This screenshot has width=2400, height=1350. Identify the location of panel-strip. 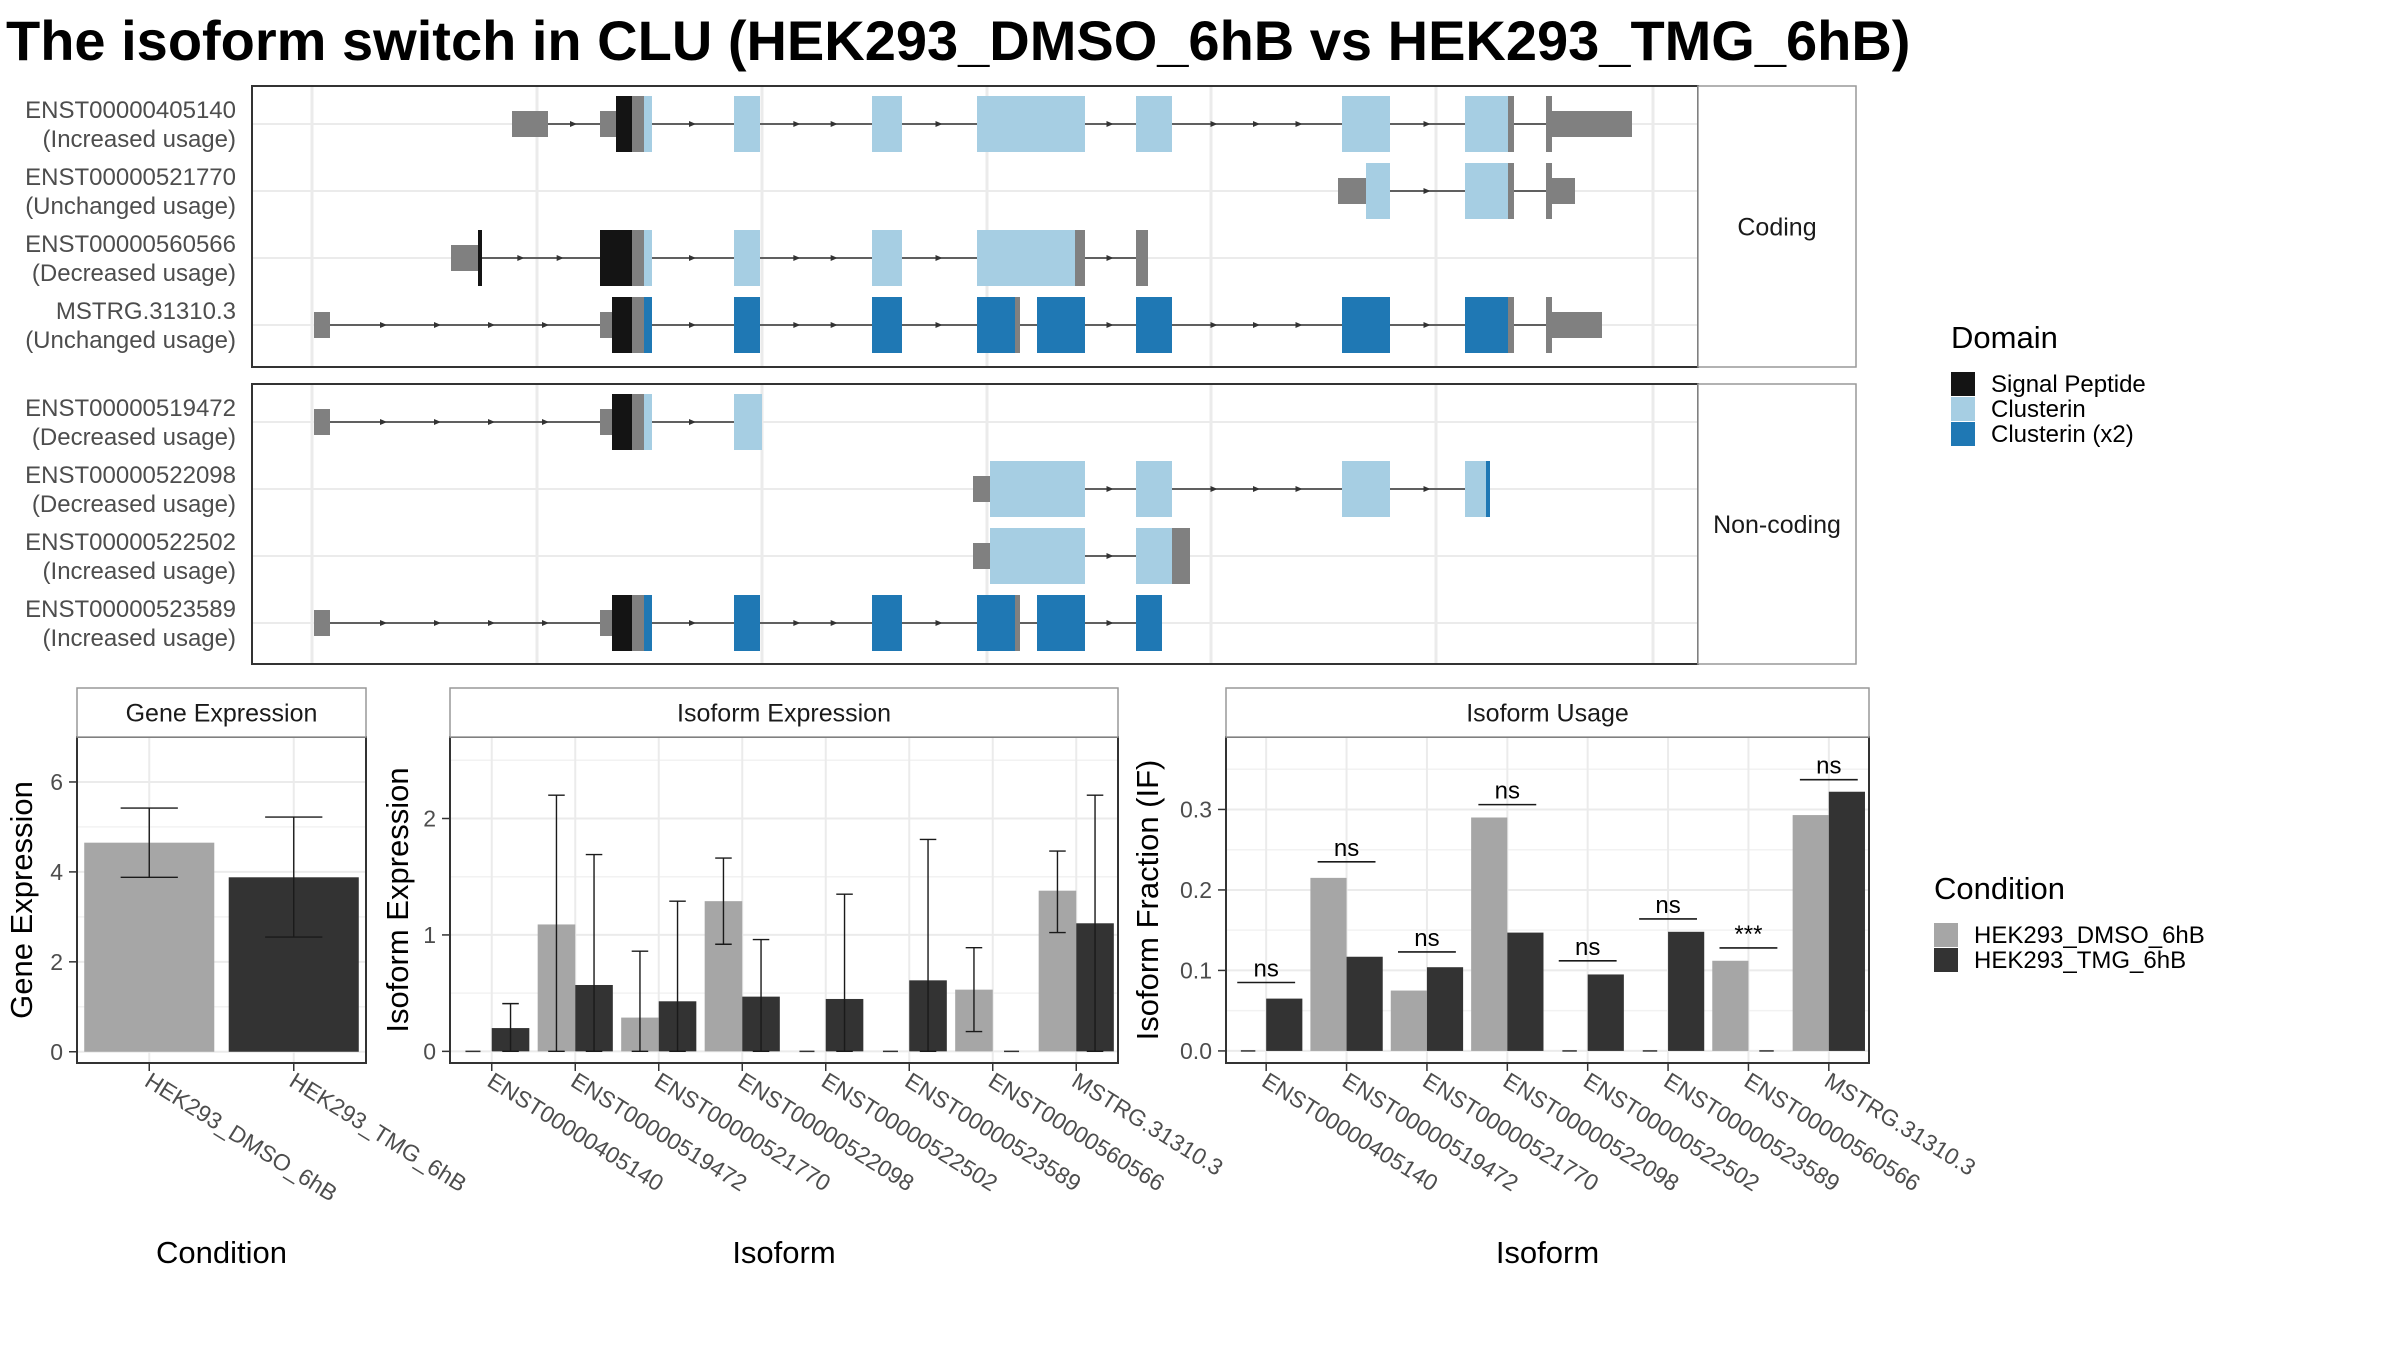
(1777, 524).